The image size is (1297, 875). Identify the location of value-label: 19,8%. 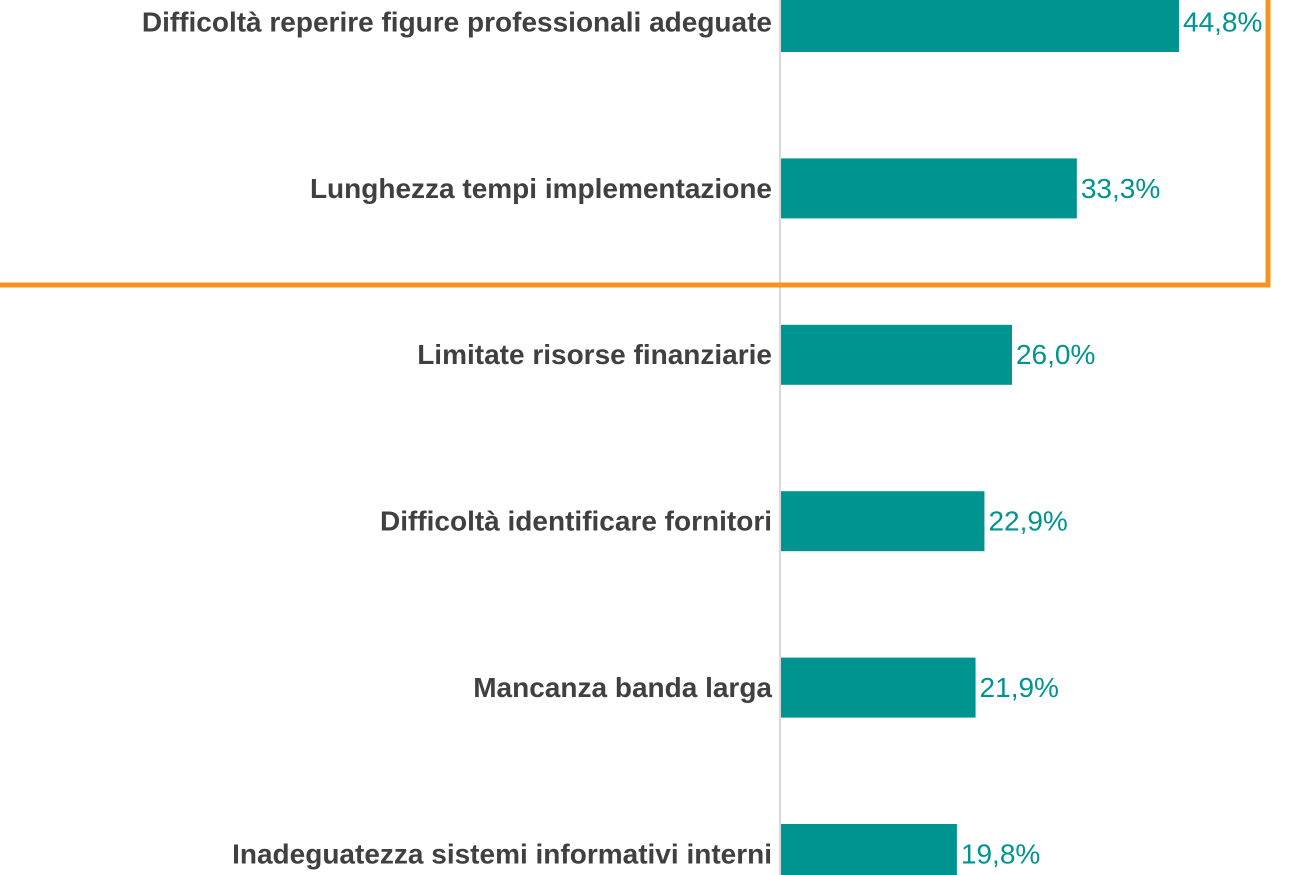
(1000, 853).